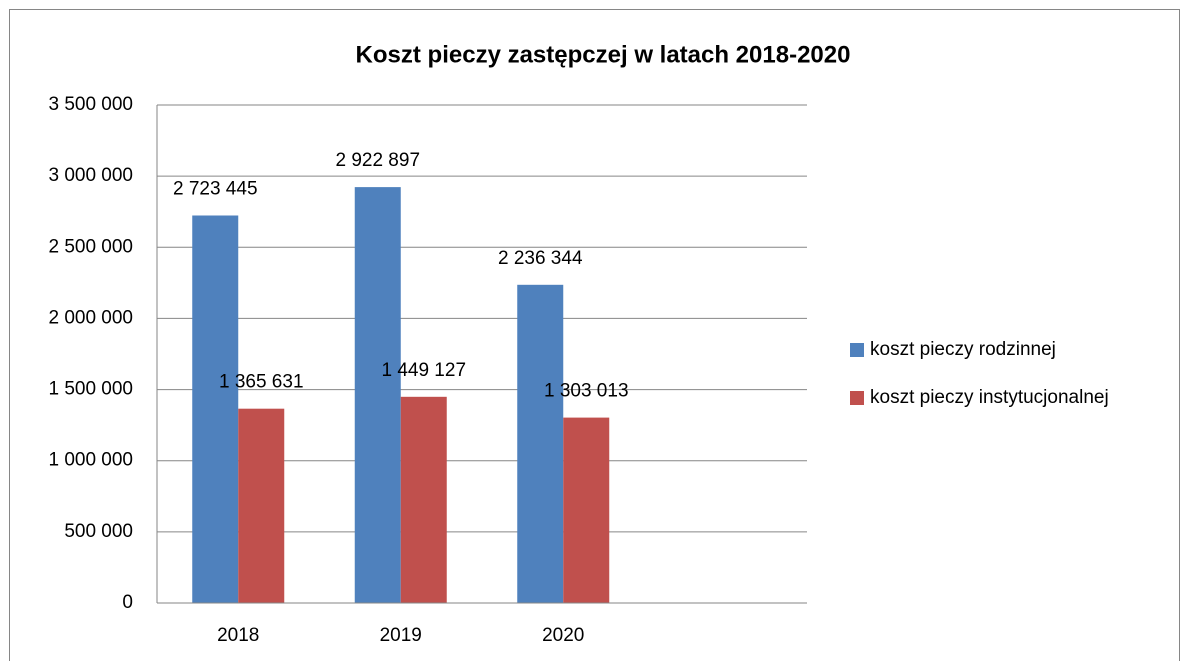 This screenshot has width=1189, height=661. I want to click on data-label: 1 449 127, so click(423, 370).